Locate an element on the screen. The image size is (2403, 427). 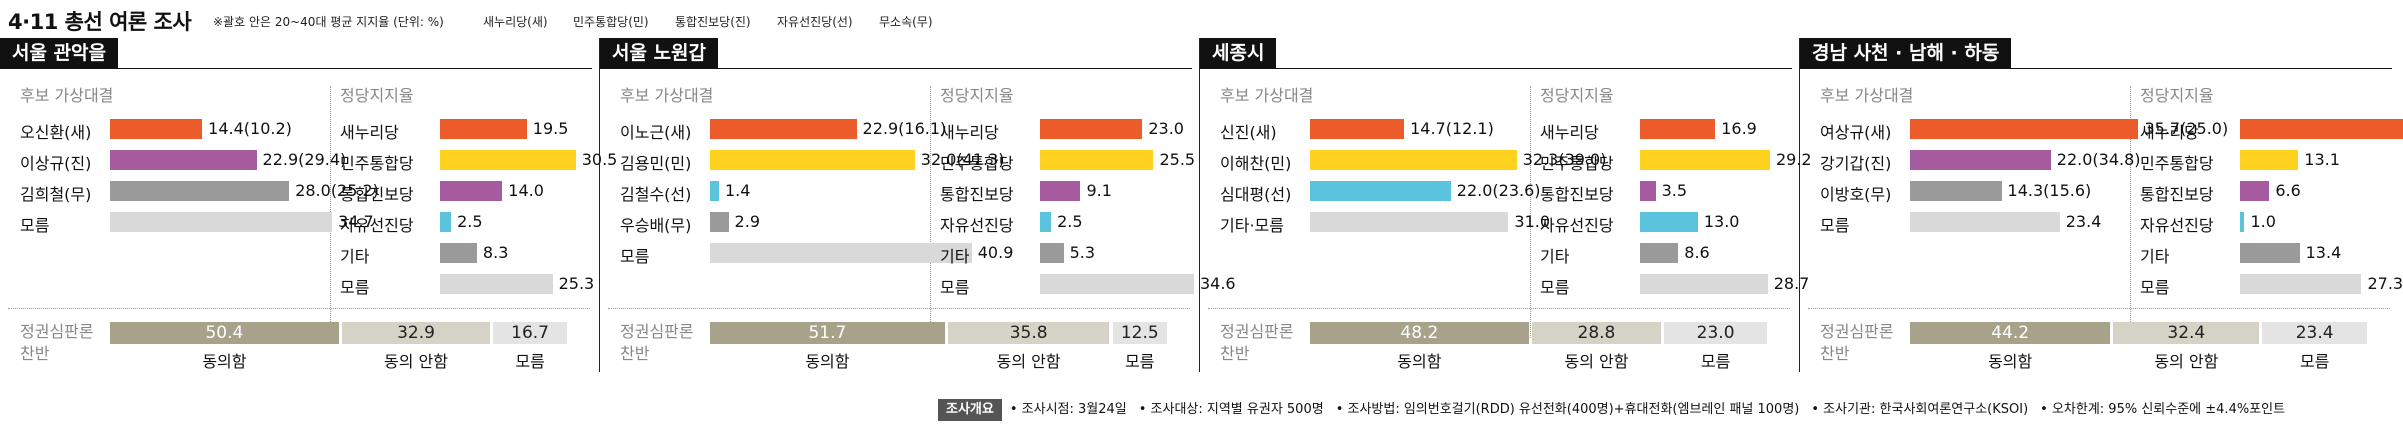
region-title: 경남 사천 · 남해 · 하동 is located at coordinates (1906, 53).